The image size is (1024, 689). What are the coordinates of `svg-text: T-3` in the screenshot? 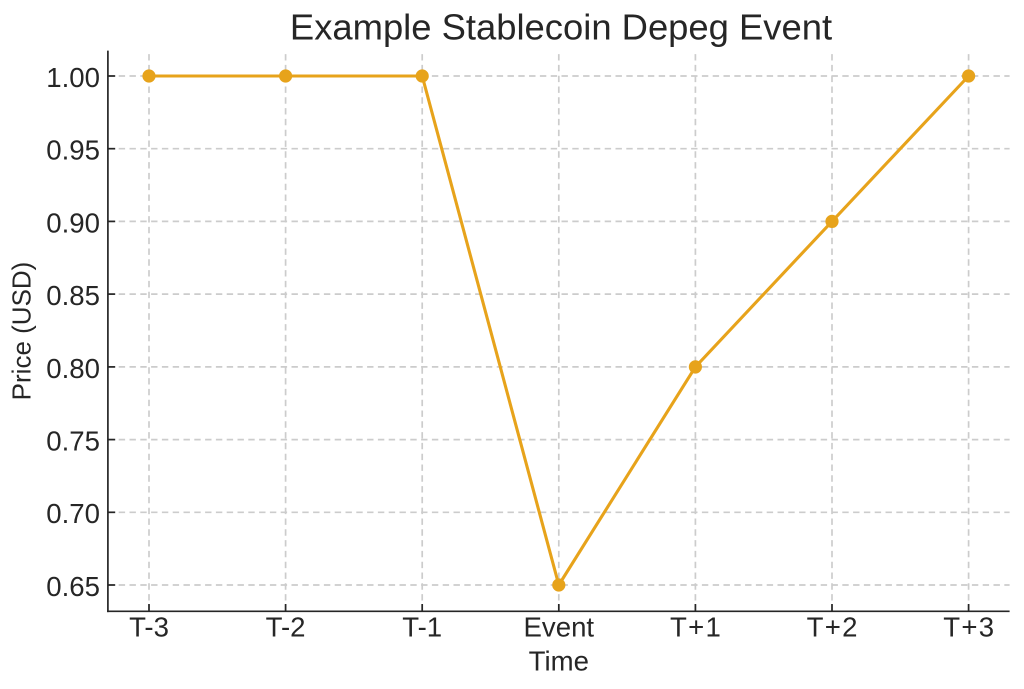 It's located at (149, 627).